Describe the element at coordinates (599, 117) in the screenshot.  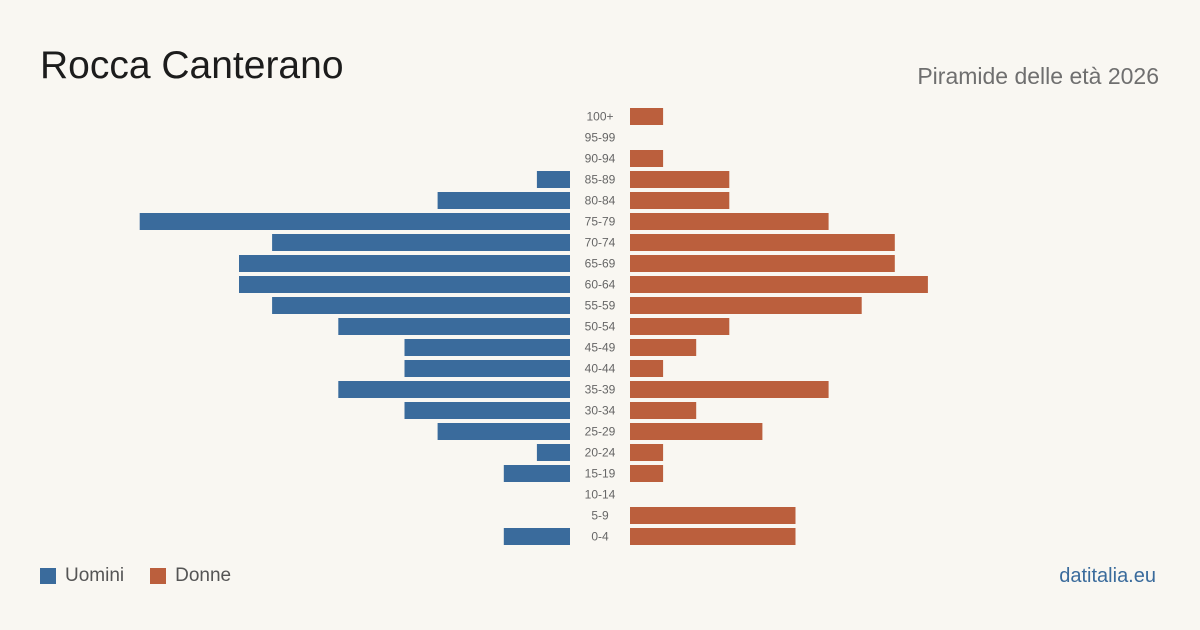
I see `age-group-label: 100+` at that location.